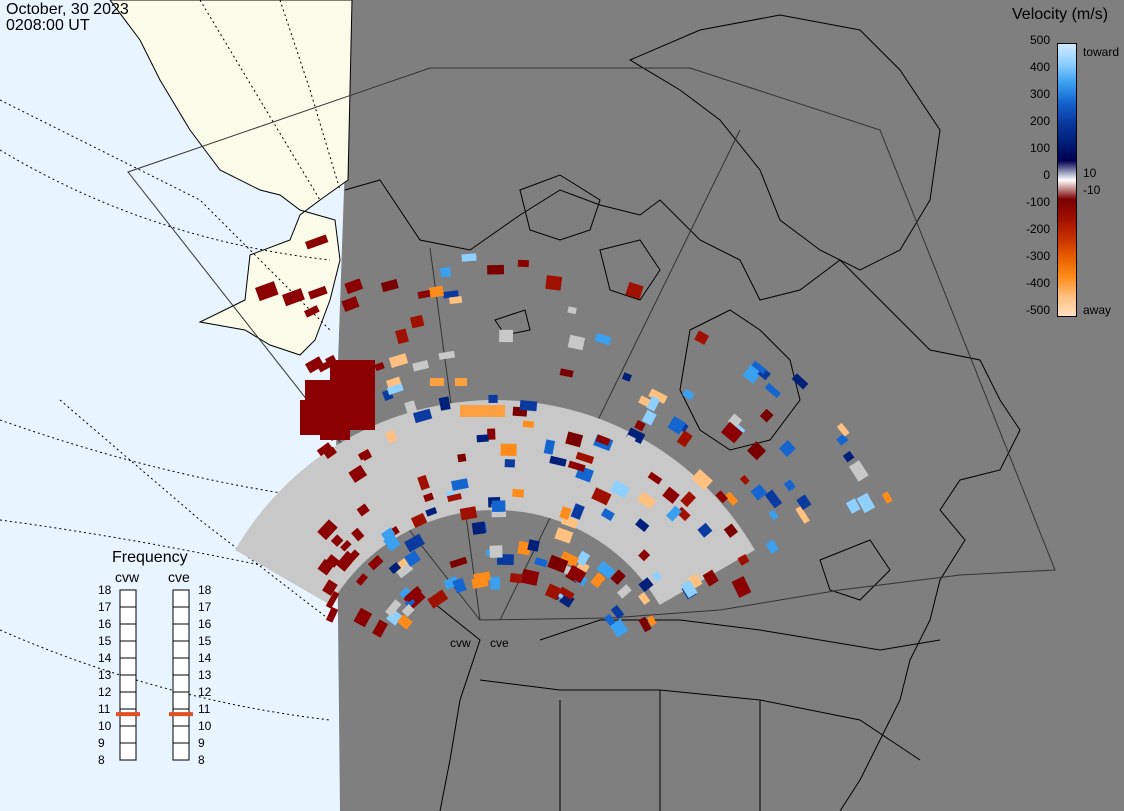  Describe the element at coordinates (201, 760) in the screenshot. I see `freq-tick-right: 8` at that location.